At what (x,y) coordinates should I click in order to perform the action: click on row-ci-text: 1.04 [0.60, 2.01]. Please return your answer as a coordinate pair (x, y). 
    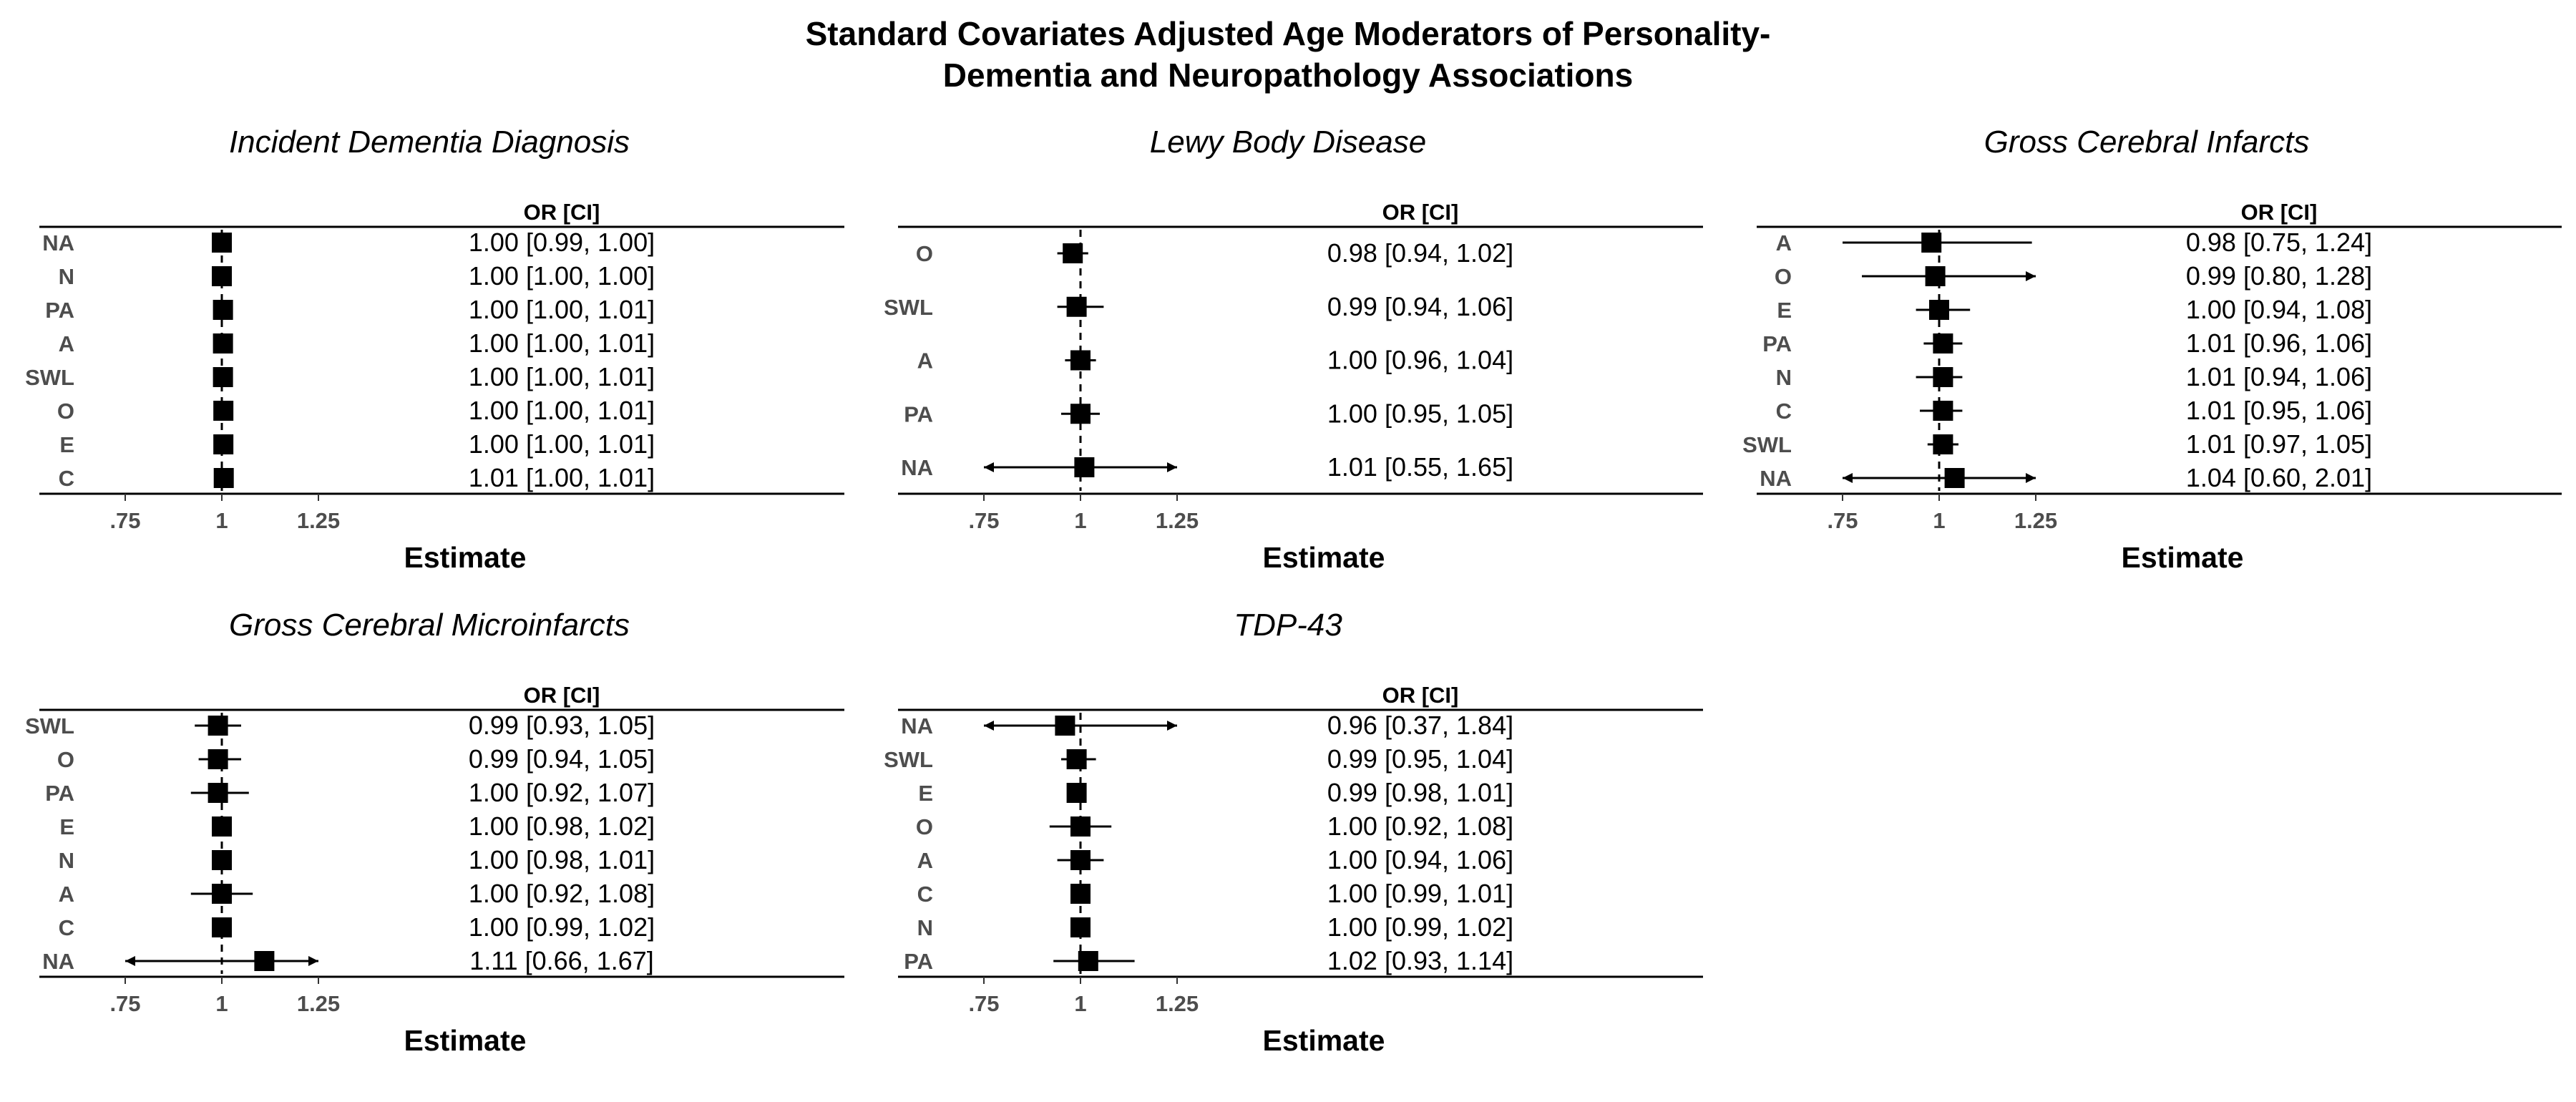
    Looking at the image, I should click on (2279, 477).